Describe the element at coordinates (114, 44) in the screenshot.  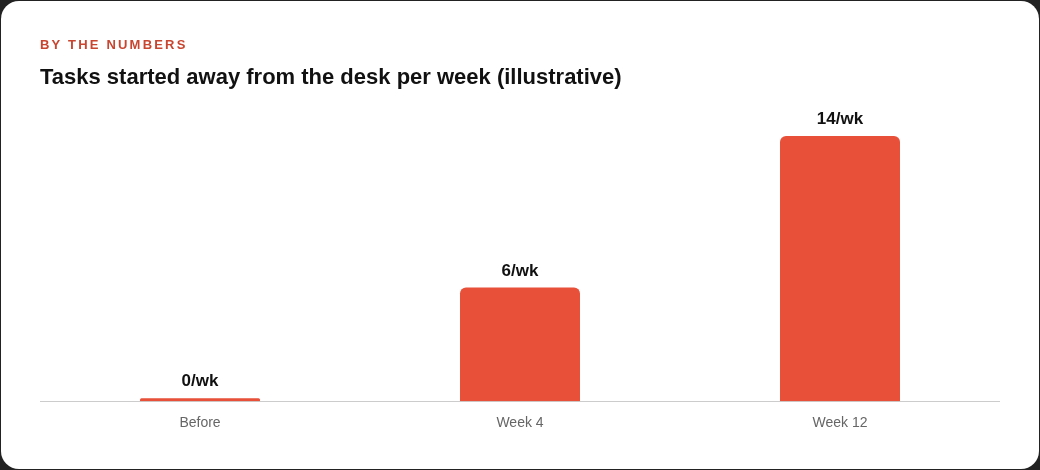
I see `chart-subtitle: BY THE NUMBERS` at that location.